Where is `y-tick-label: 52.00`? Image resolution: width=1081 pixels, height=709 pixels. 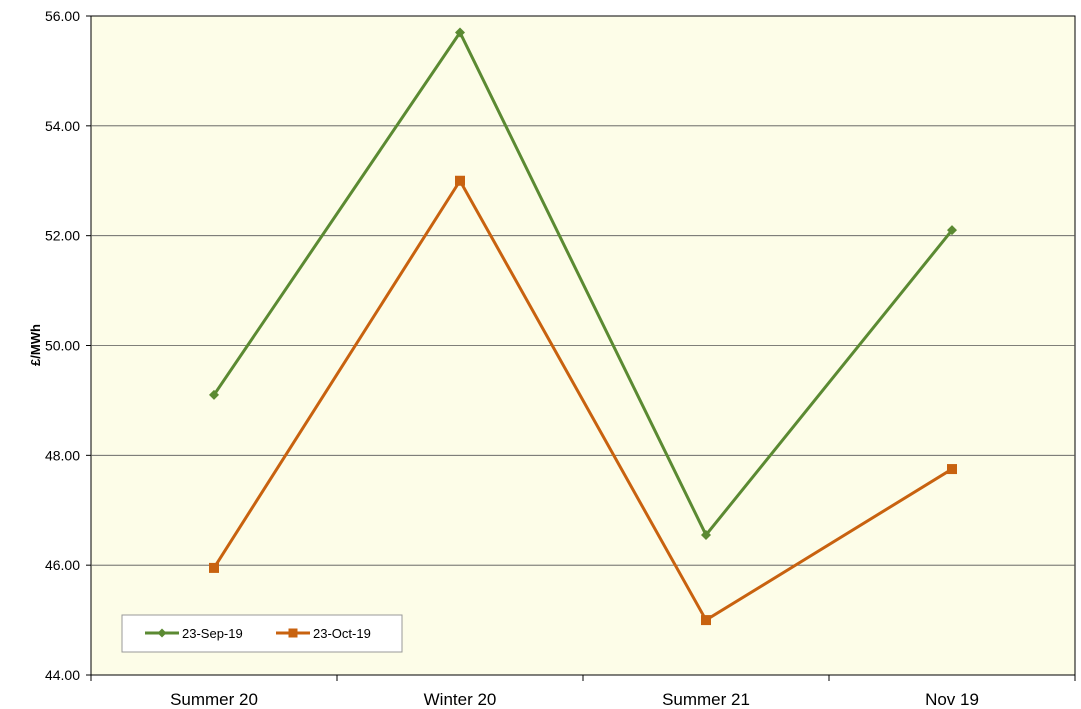
y-tick-label: 52.00 is located at coordinates (62, 236).